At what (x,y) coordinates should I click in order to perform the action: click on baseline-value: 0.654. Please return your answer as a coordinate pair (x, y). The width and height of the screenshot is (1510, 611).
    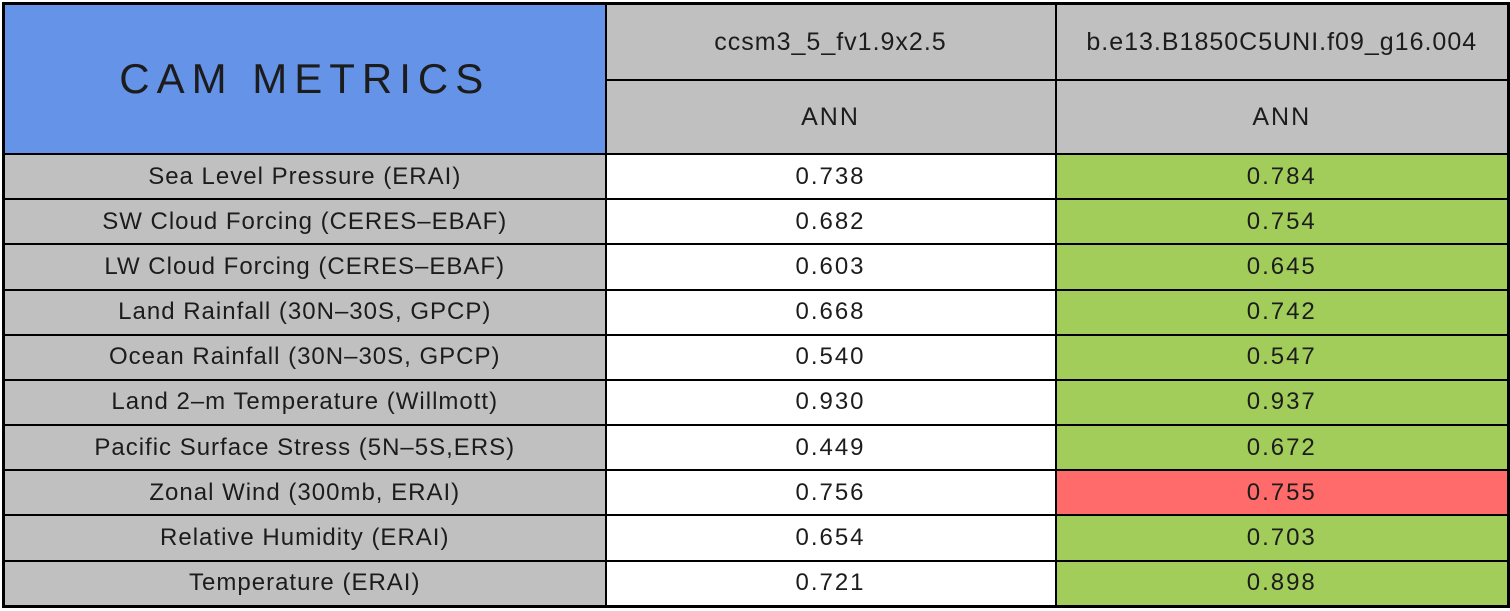
    Looking at the image, I should click on (830, 538).